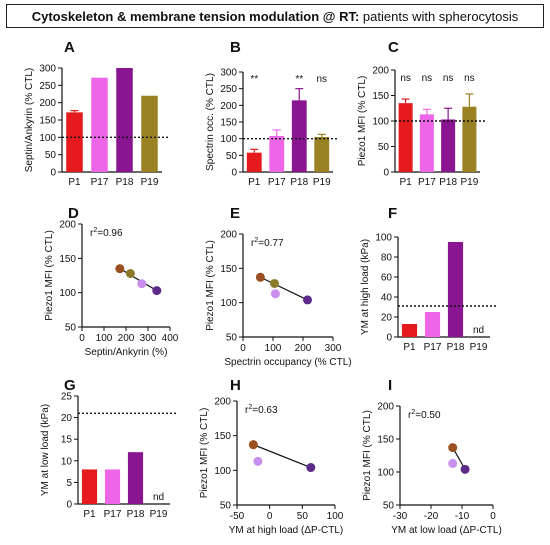 This screenshot has height=545, width=550. Describe the element at coordinates (303, 348) in the screenshot. I see `panel-e-xtick-label: 200` at that location.